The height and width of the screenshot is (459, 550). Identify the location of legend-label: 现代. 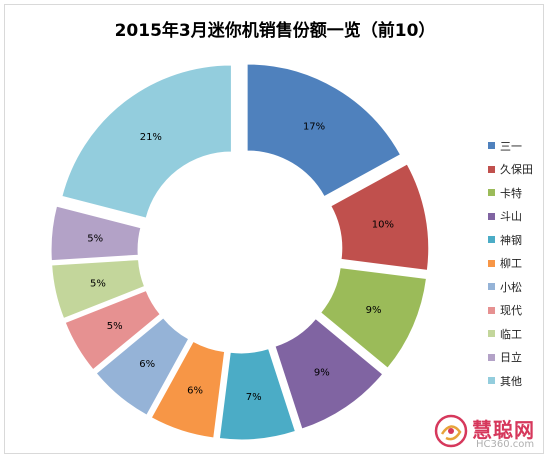
(511, 311).